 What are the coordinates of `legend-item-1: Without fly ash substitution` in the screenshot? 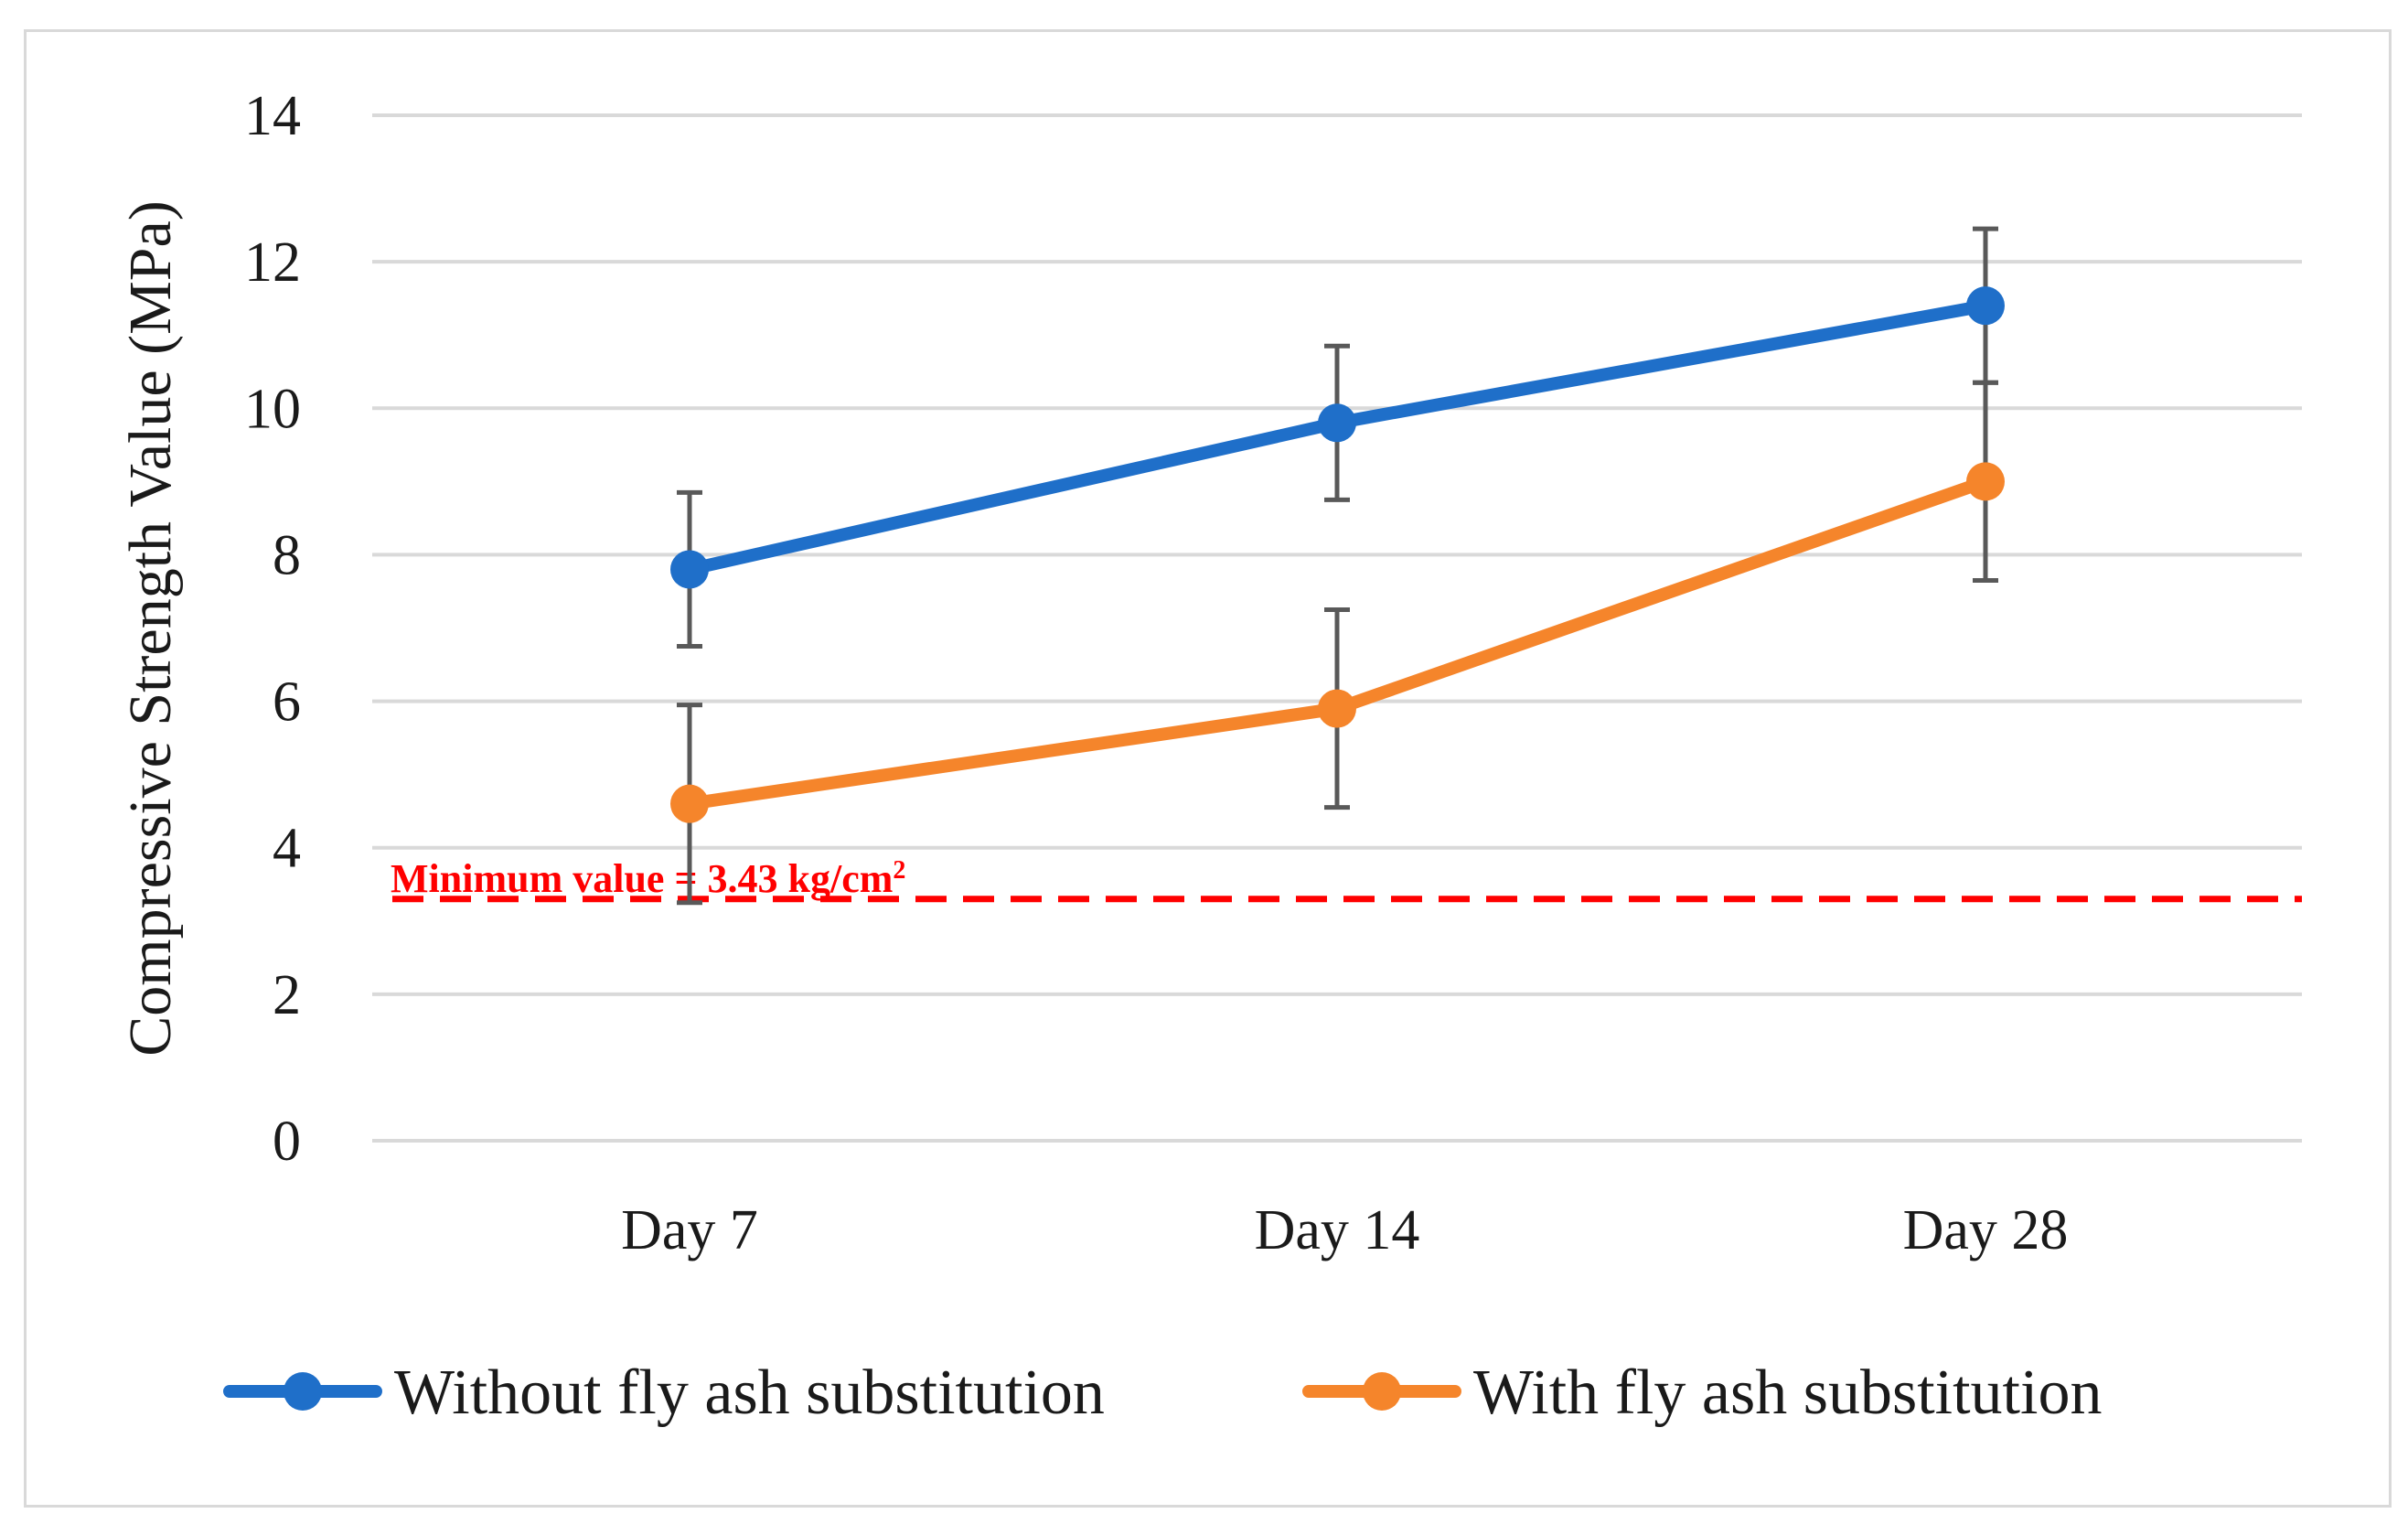 It's located at (664, 1393).